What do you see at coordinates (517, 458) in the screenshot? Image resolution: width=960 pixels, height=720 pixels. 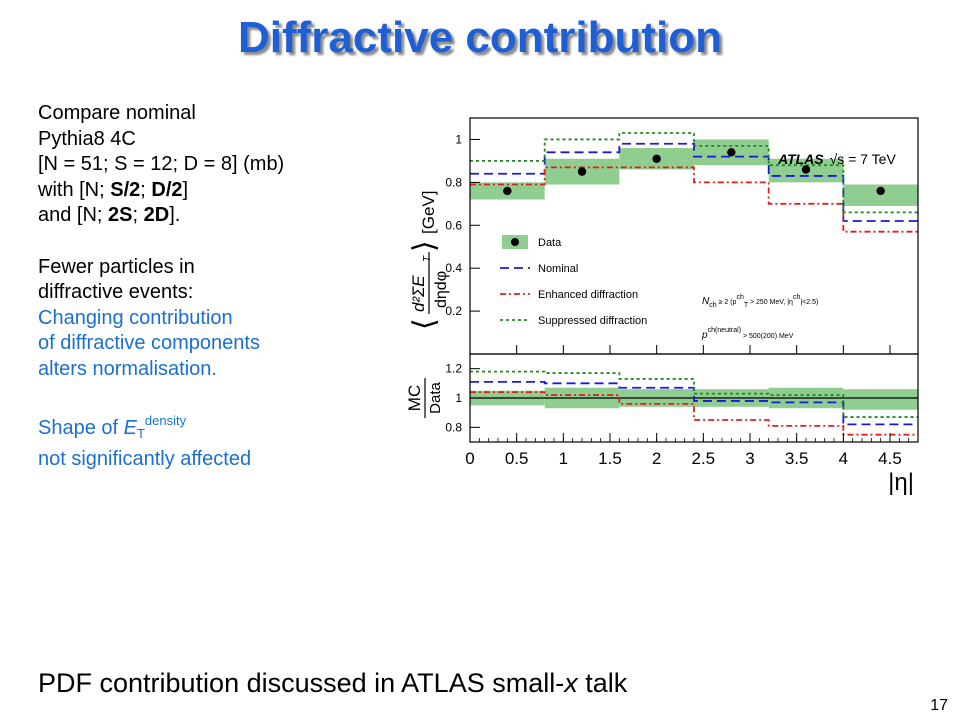 I see `x-tick-label: 0.5` at bounding box center [517, 458].